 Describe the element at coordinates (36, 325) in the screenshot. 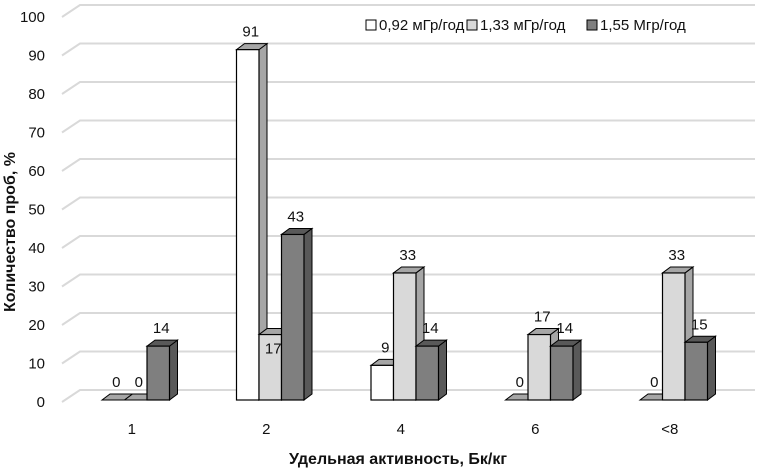

I see `y-tick-label: 20` at that location.